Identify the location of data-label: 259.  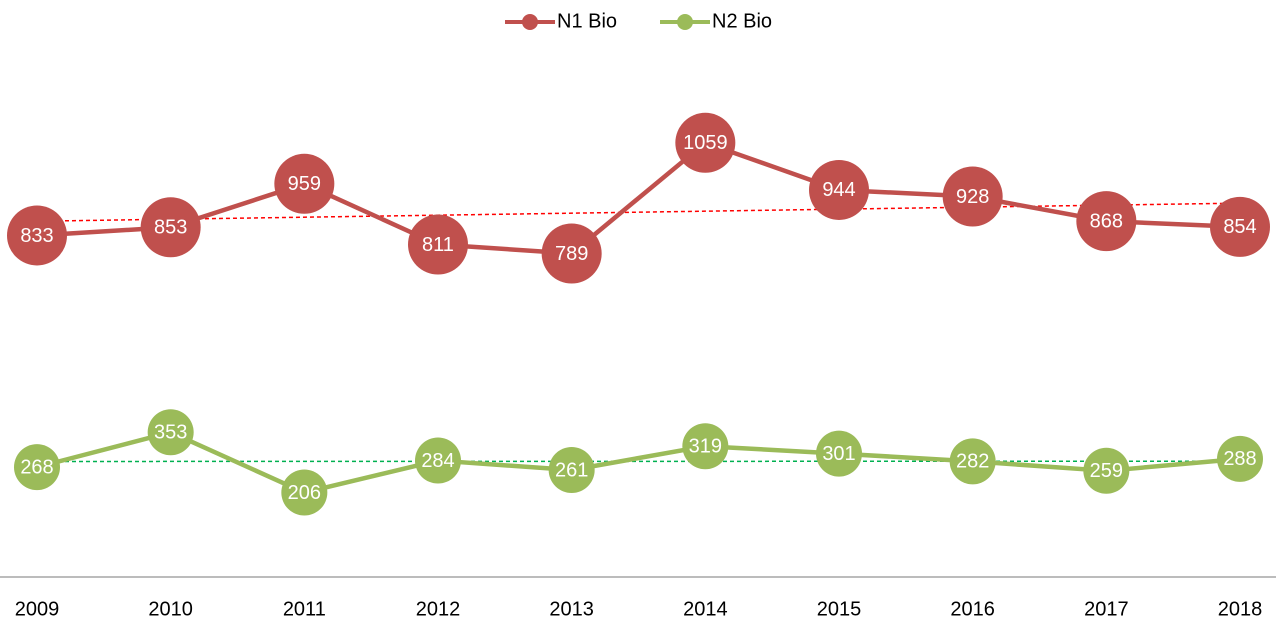
(1106, 471).